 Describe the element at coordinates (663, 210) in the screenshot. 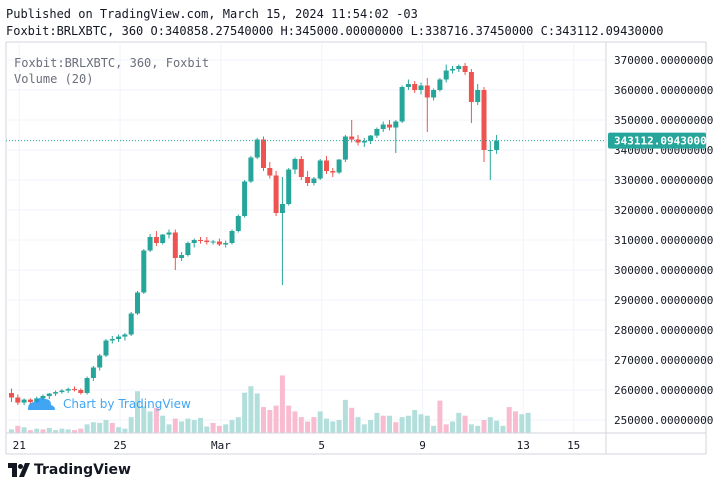

I see `y-tick-label: 320000.00000000` at that location.